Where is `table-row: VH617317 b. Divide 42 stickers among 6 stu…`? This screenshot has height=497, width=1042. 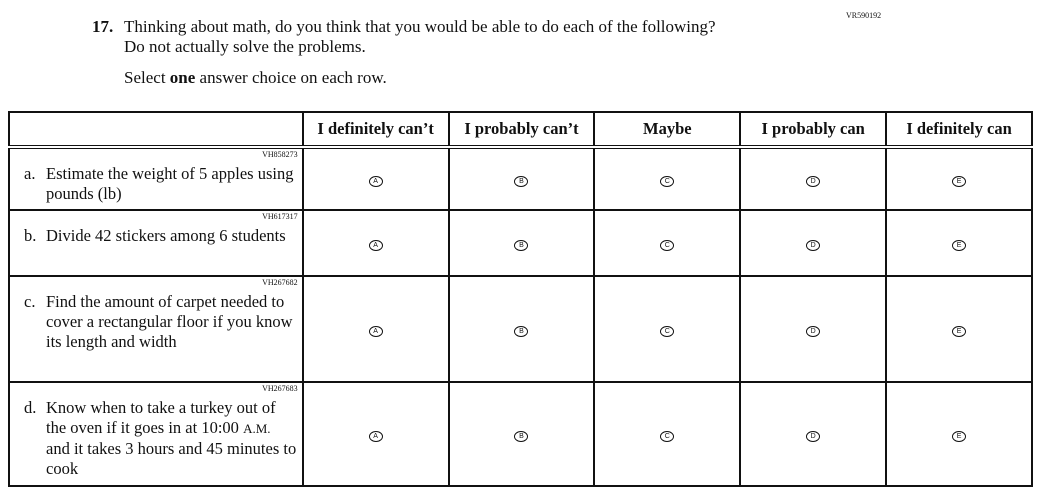 table-row: VH617317 b. Divide 42 stickers among 6 stu… is located at coordinates (520, 243).